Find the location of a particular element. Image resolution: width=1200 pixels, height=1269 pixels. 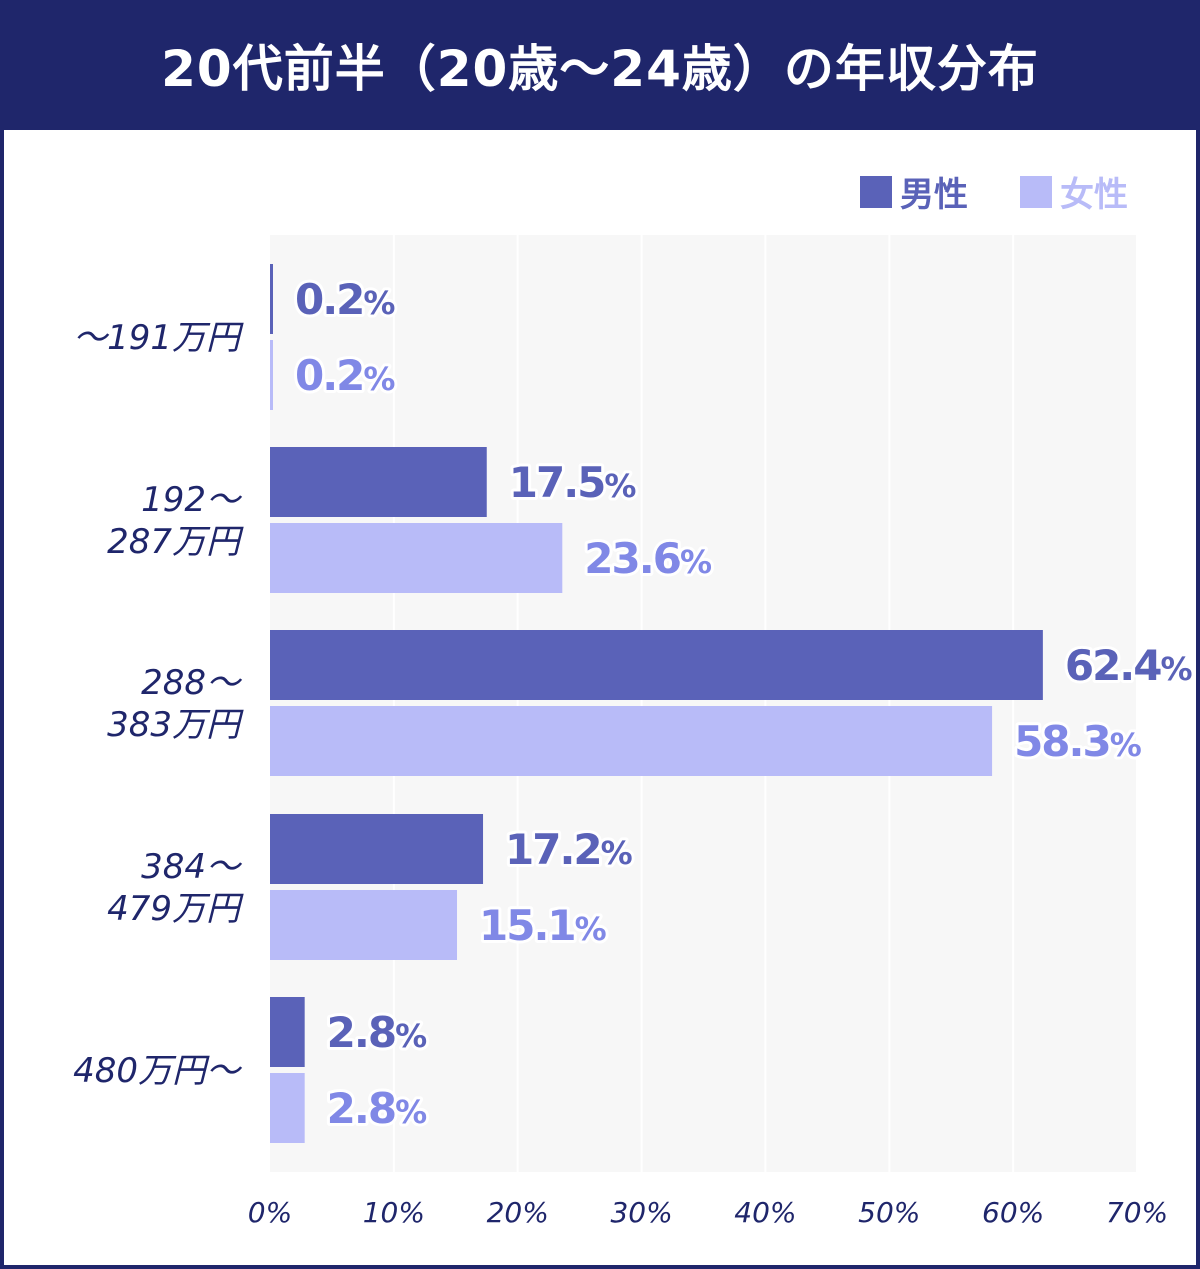

x-tick-label: 30% is located at coordinates (641, 1212).